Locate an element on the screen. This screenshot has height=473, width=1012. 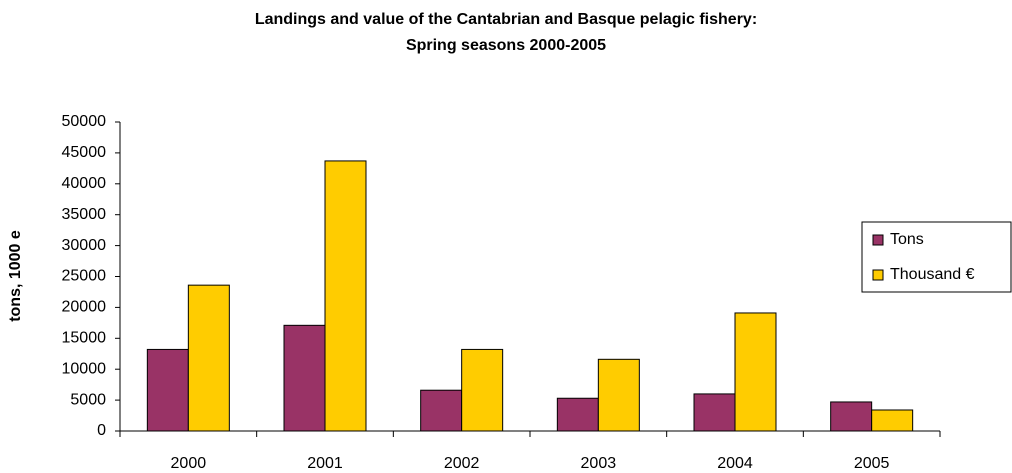
x-tick-label: 2000 is located at coordinates (189, 463).